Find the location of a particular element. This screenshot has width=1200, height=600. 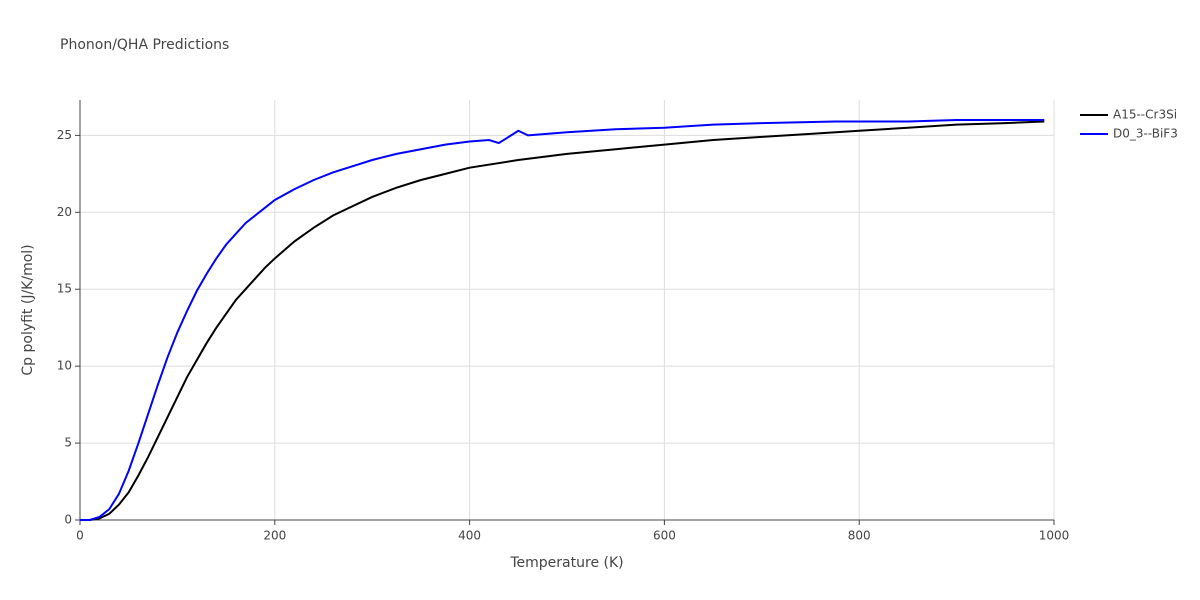

x-tick-label: 400 is located at coordinates (469, 536).